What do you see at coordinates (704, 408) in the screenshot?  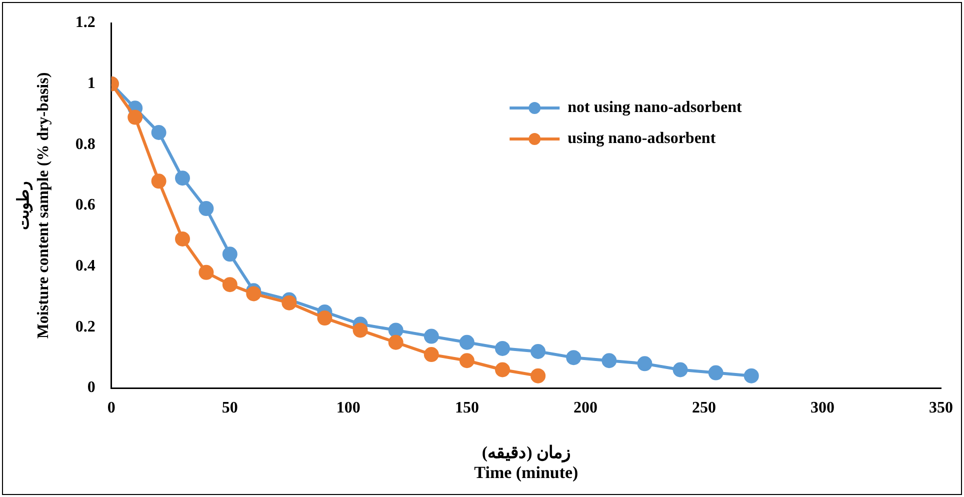 I see `x-tick-label: 250` at bounding box center [704, 408].